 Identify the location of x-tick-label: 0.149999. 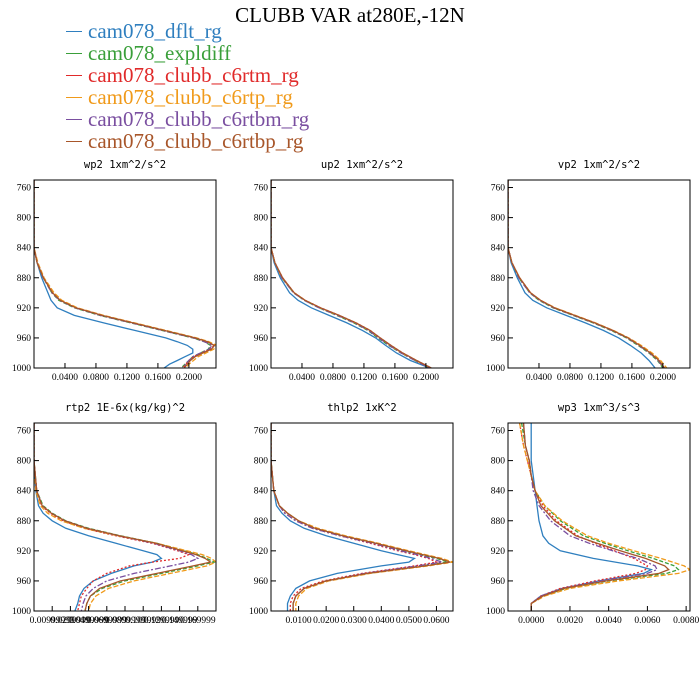
(180, 621).